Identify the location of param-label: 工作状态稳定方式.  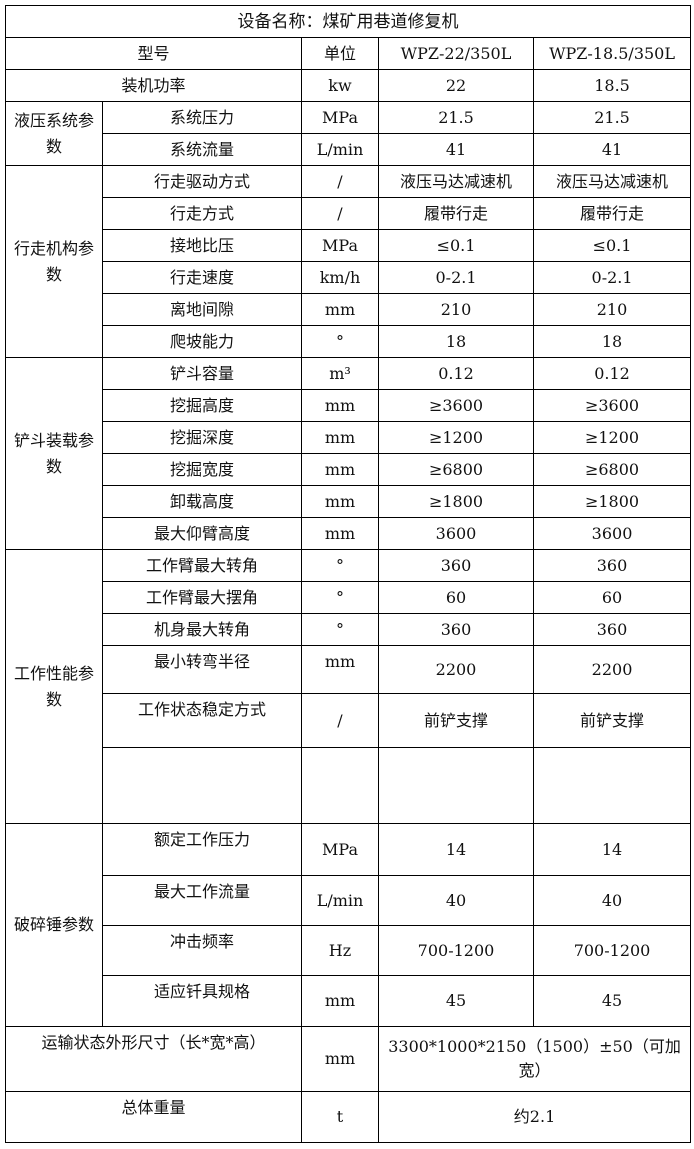
(202, 720).